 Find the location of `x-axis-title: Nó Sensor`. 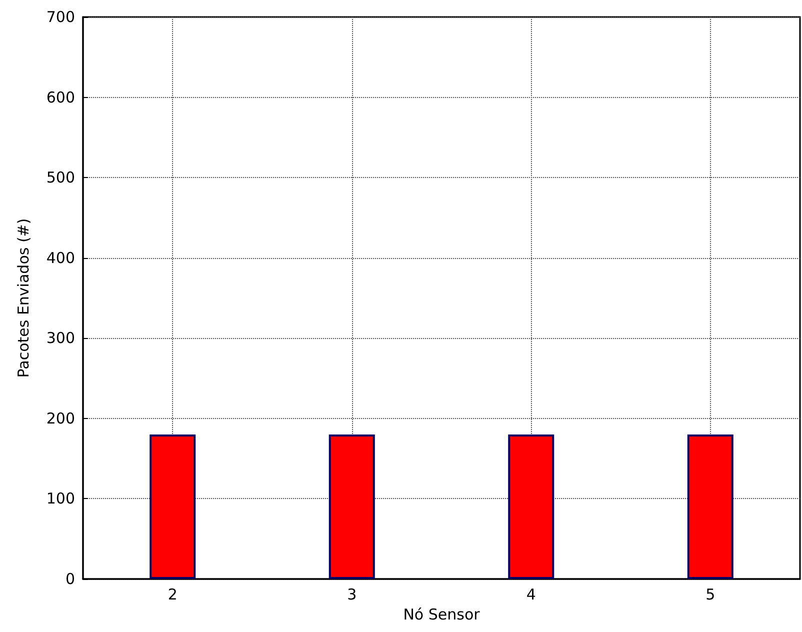

x-axis-title: Nó Sensor is located at coordinates (442, 615).